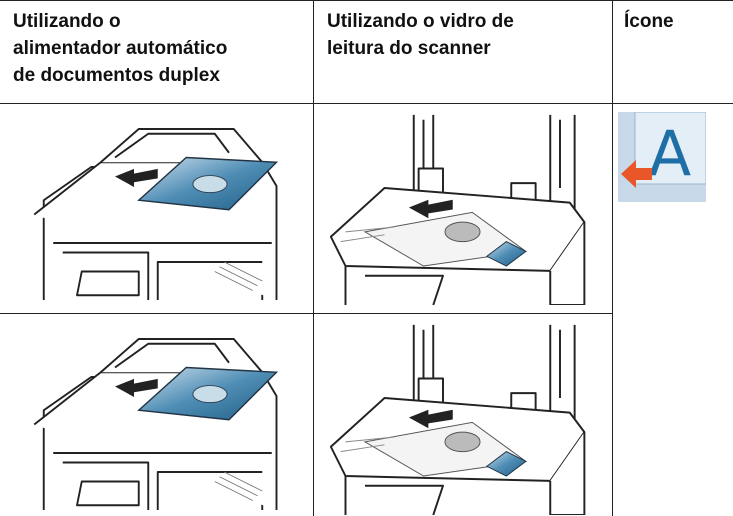 This screenshot has height=516, width=733. Describe the element at coordinates (649, 21) in the screenshot. I see `column-header: Ícone` at that location.